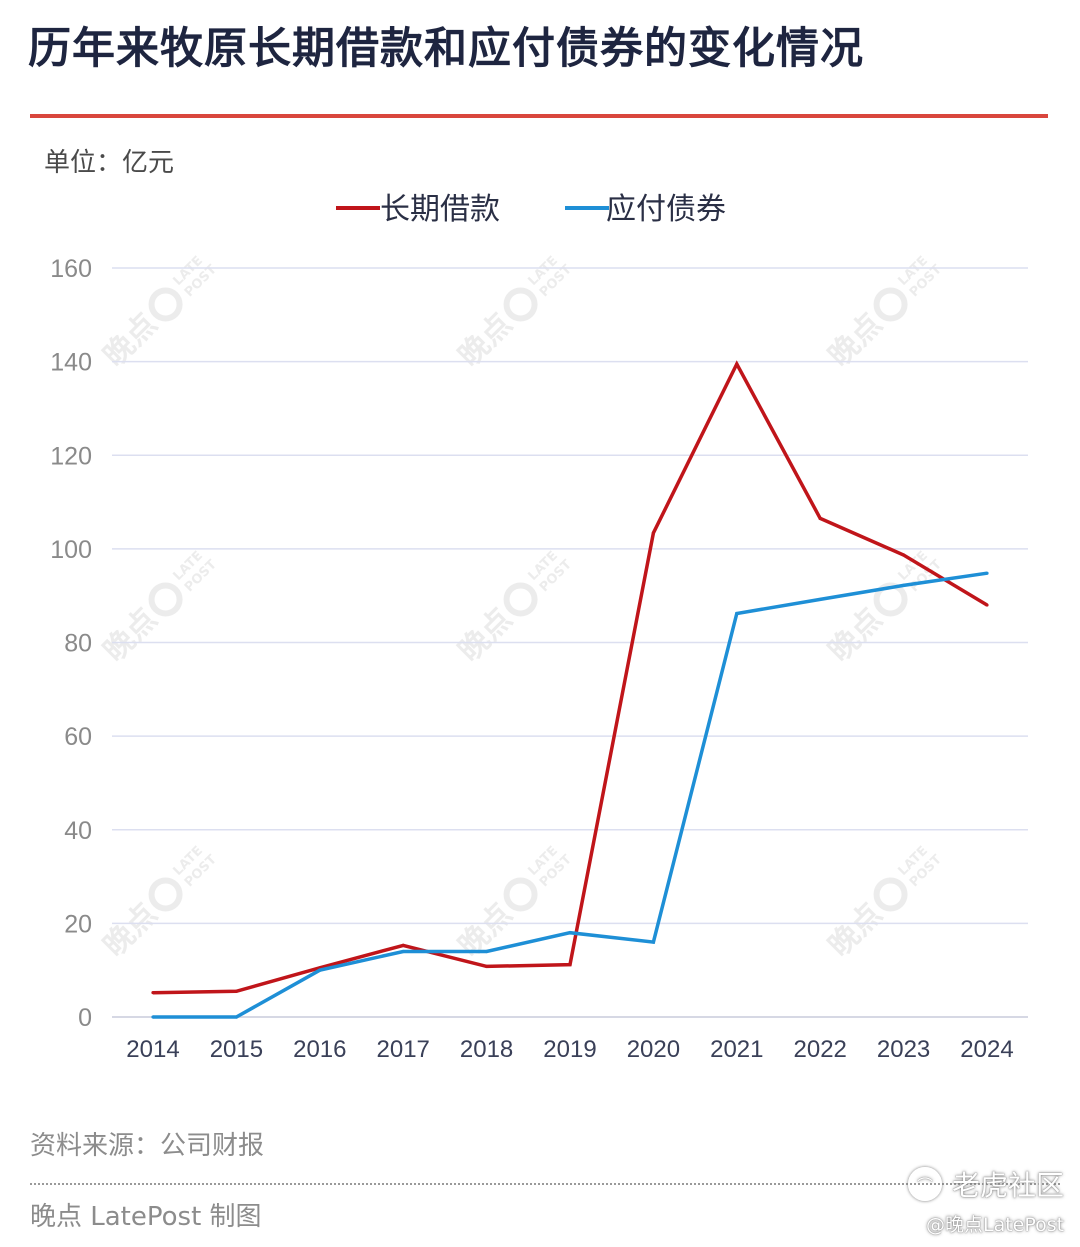 This screenshot has height=1247, width=1080. What do you see at coordinates (109, 163) in the screenshot?
I see `unit-label: 单位：亿元` at bounding box center [109, 163].